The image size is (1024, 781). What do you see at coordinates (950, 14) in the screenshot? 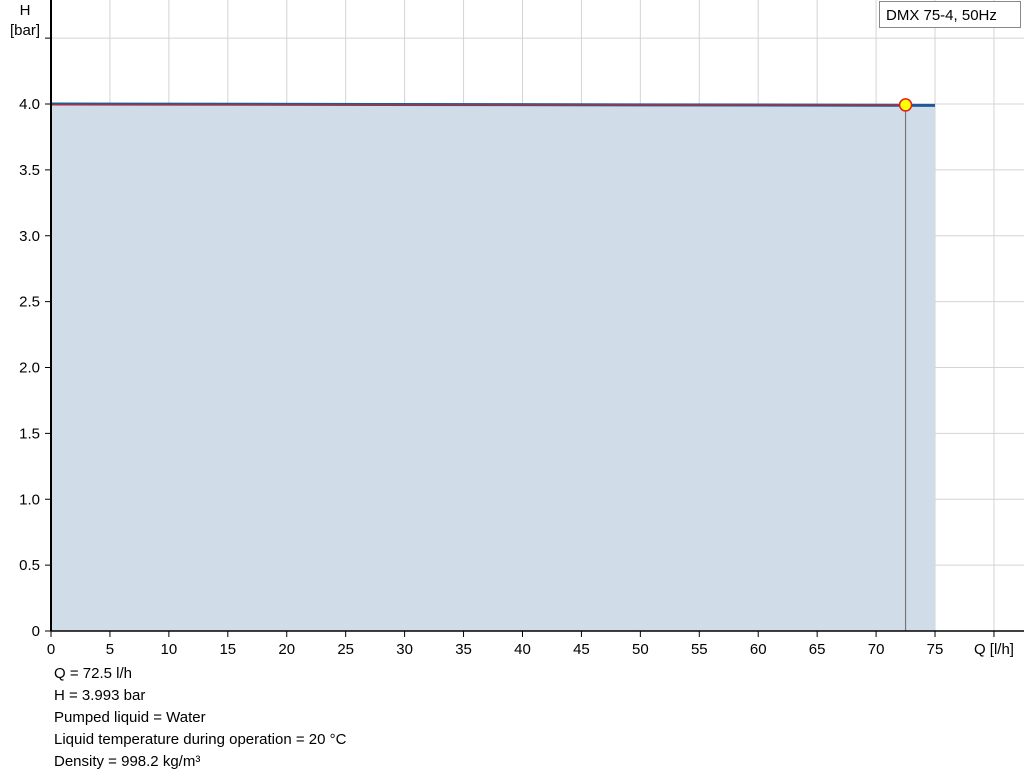
I see `legend-entry: DMX 75-4, 50Hz` at bounding box center [950, 14].